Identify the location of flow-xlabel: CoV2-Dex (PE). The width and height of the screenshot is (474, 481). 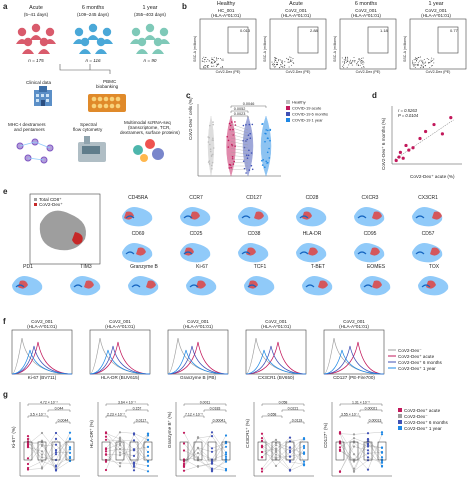
(438, 72).